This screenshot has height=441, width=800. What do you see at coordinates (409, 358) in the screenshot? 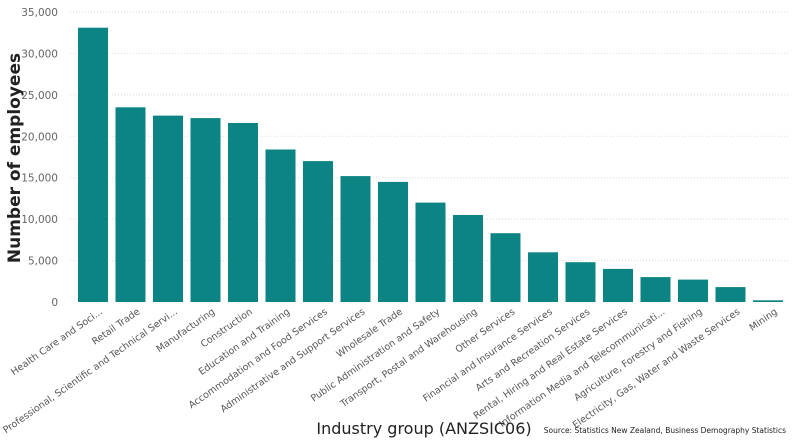
I see `x-tick-label: Transport, Postal and Warehousing` at bounding box center [409, 358].